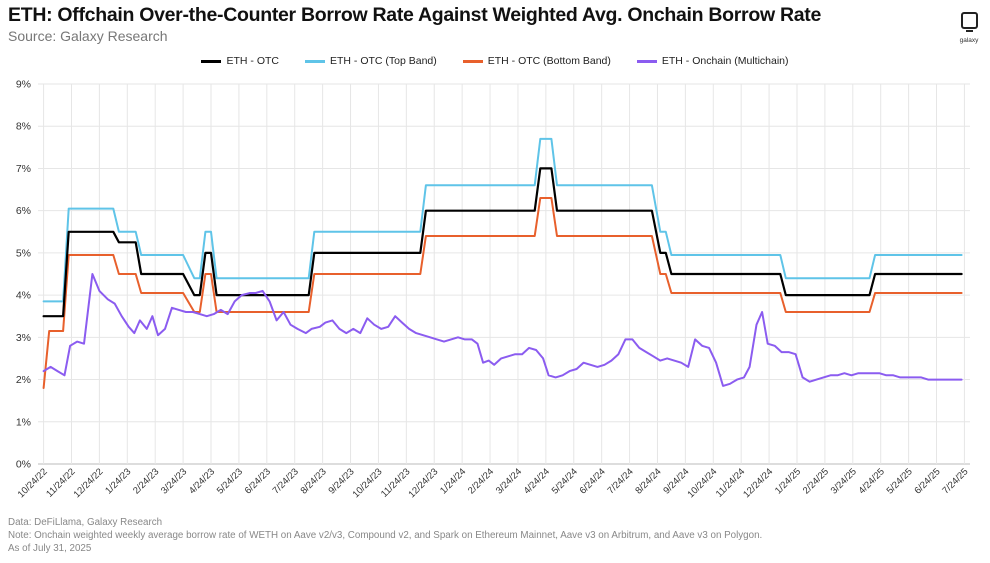 Image resolution: width=990 pixels, height=563 pixels. Describe the element at coordinates (314, 61) in the screenshot. I see `legend-swatch-otc-top-band` at that location.